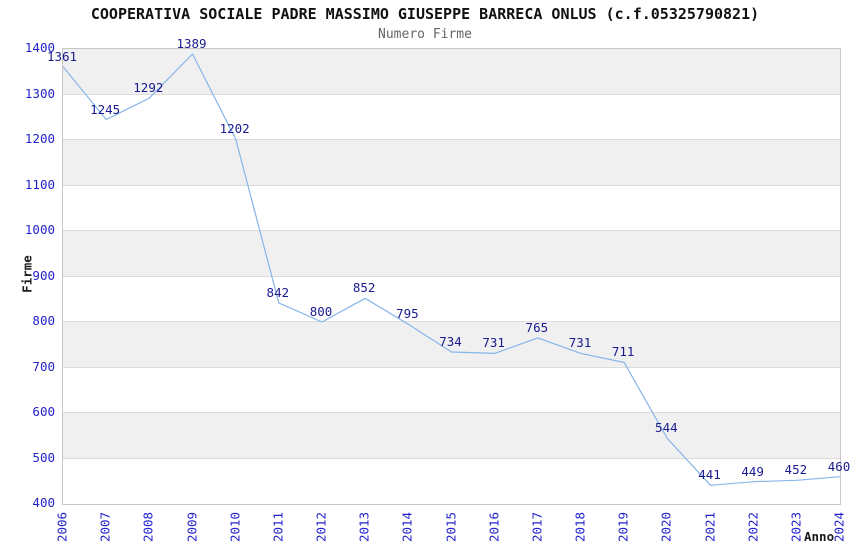  I want to click on data-label: 1292, so click(148, 88).